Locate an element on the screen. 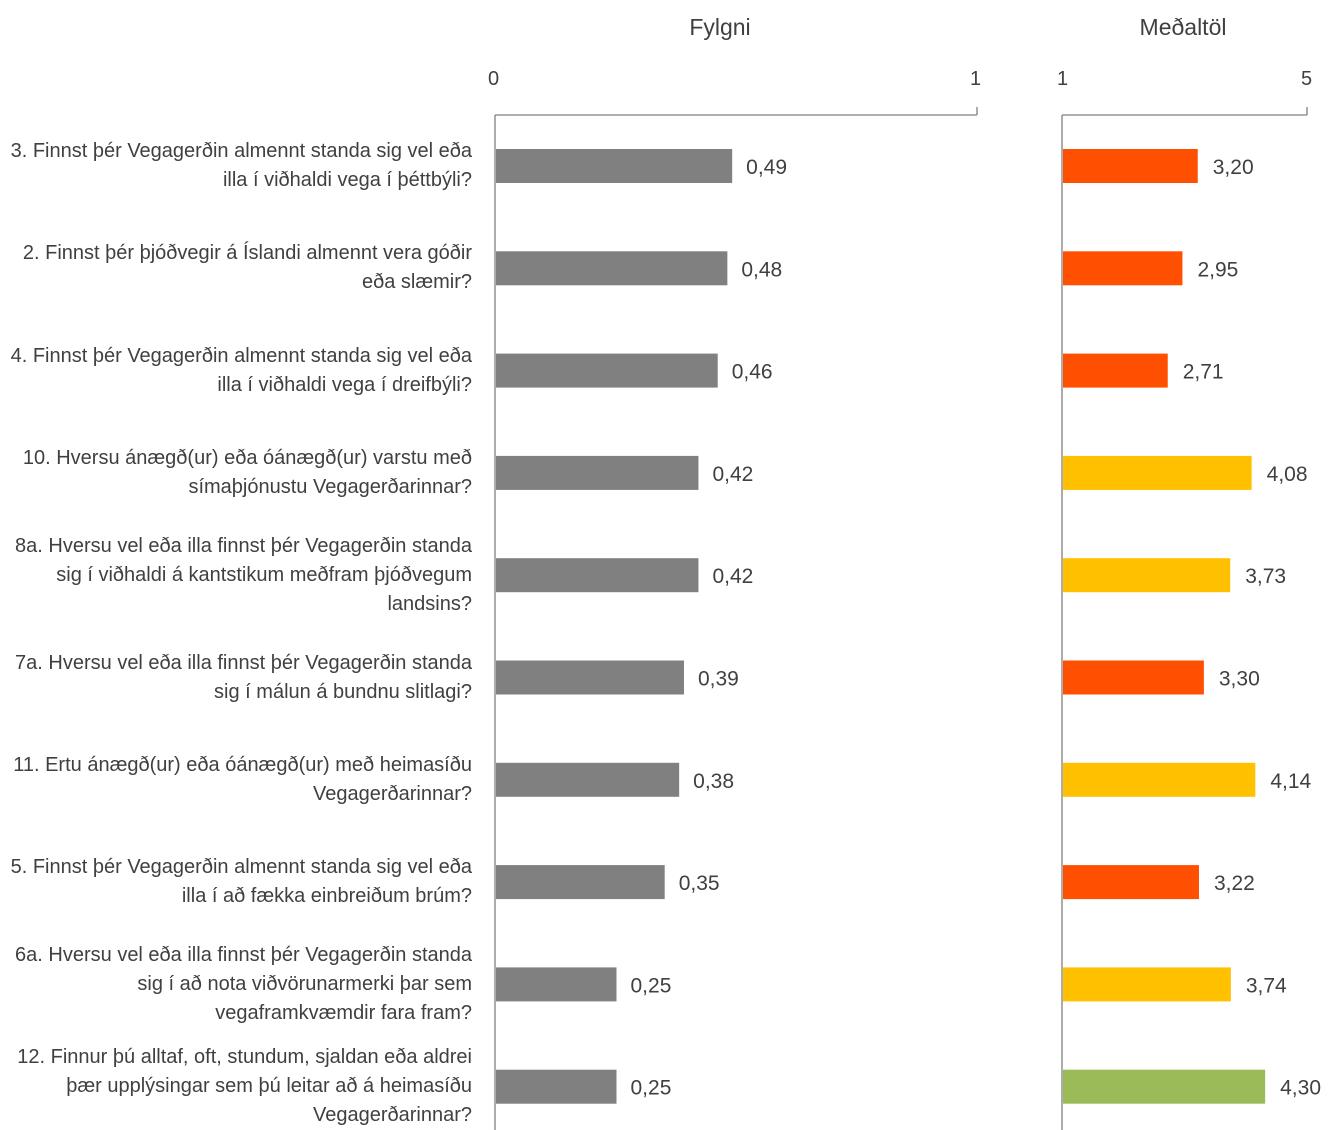 The height and width of the screenshot is (1130, 1330). medaltol-data-label: 3,74 is located at coordinates (1266, 985).